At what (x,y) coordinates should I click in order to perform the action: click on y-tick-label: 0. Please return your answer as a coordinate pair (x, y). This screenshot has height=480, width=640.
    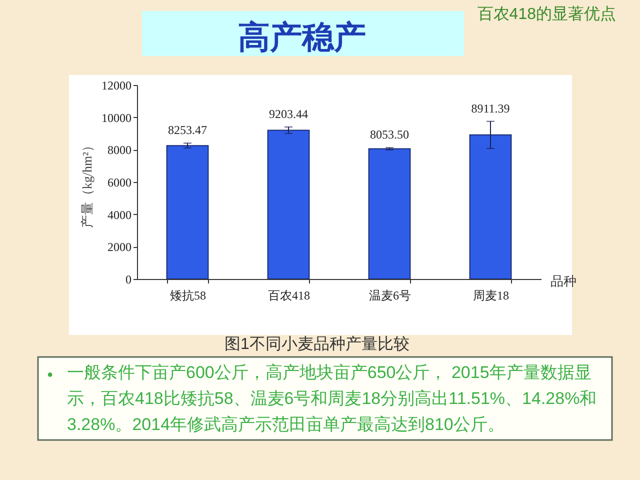
    Looking at the image, I should click on (129, 279).